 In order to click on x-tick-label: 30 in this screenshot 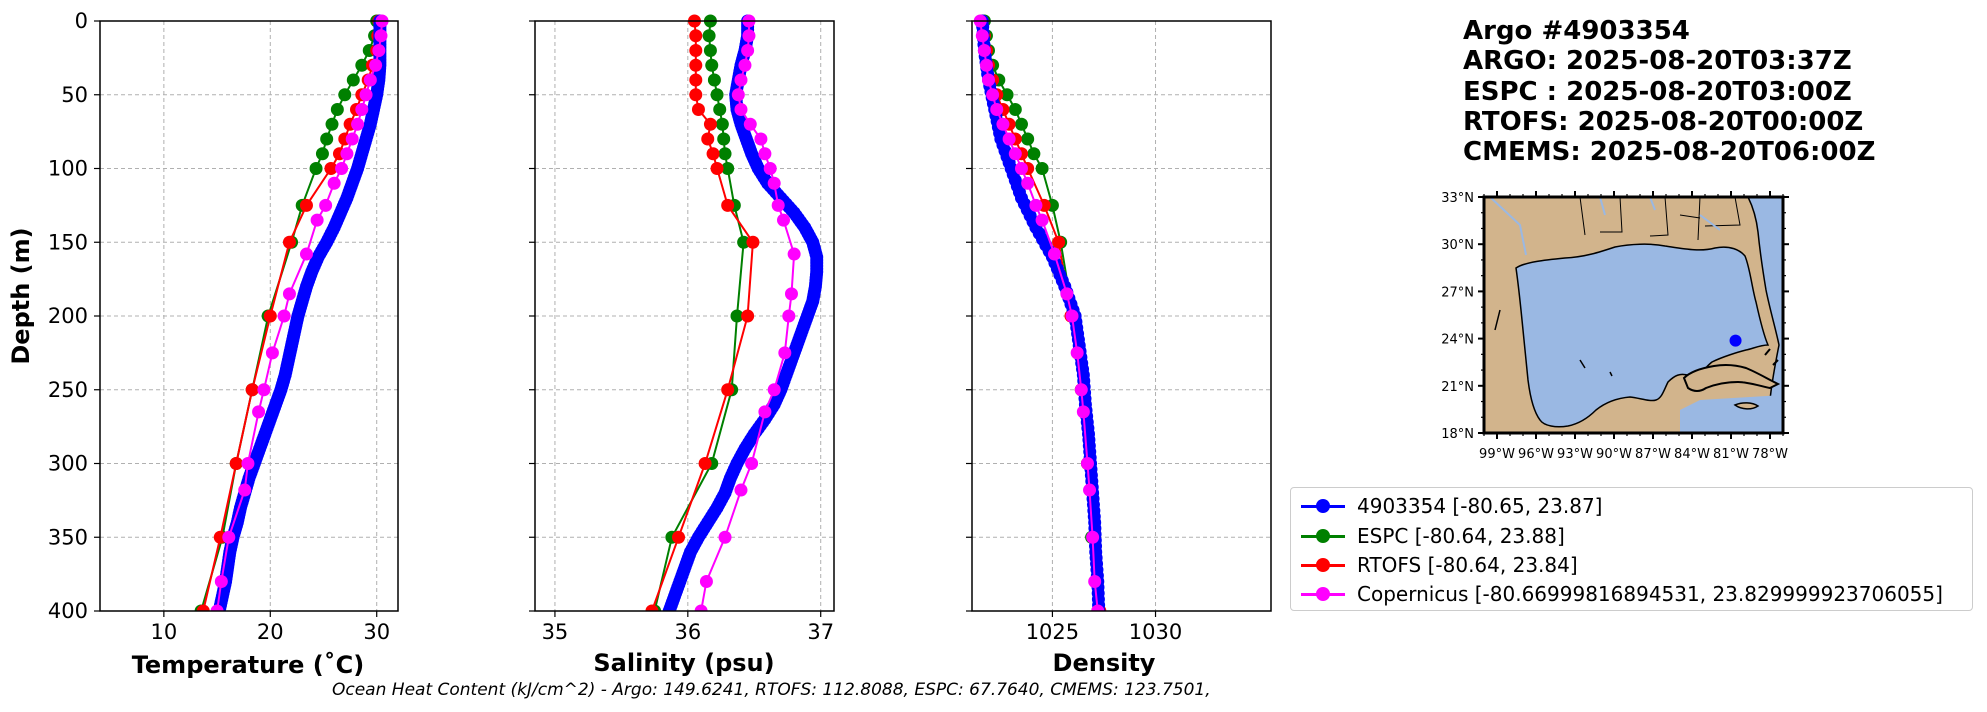, I will do `click(376, 632)`.